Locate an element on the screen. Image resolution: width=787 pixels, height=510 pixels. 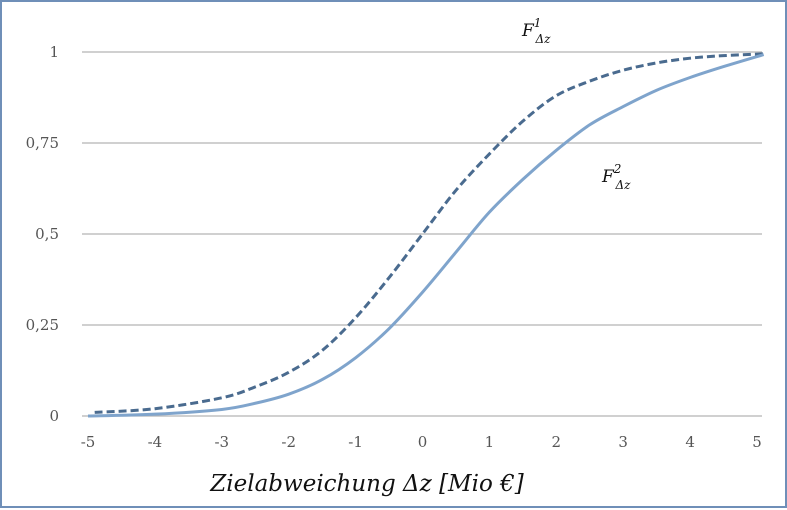
x-tick-label: 3 is located at coordinates (623, 442).